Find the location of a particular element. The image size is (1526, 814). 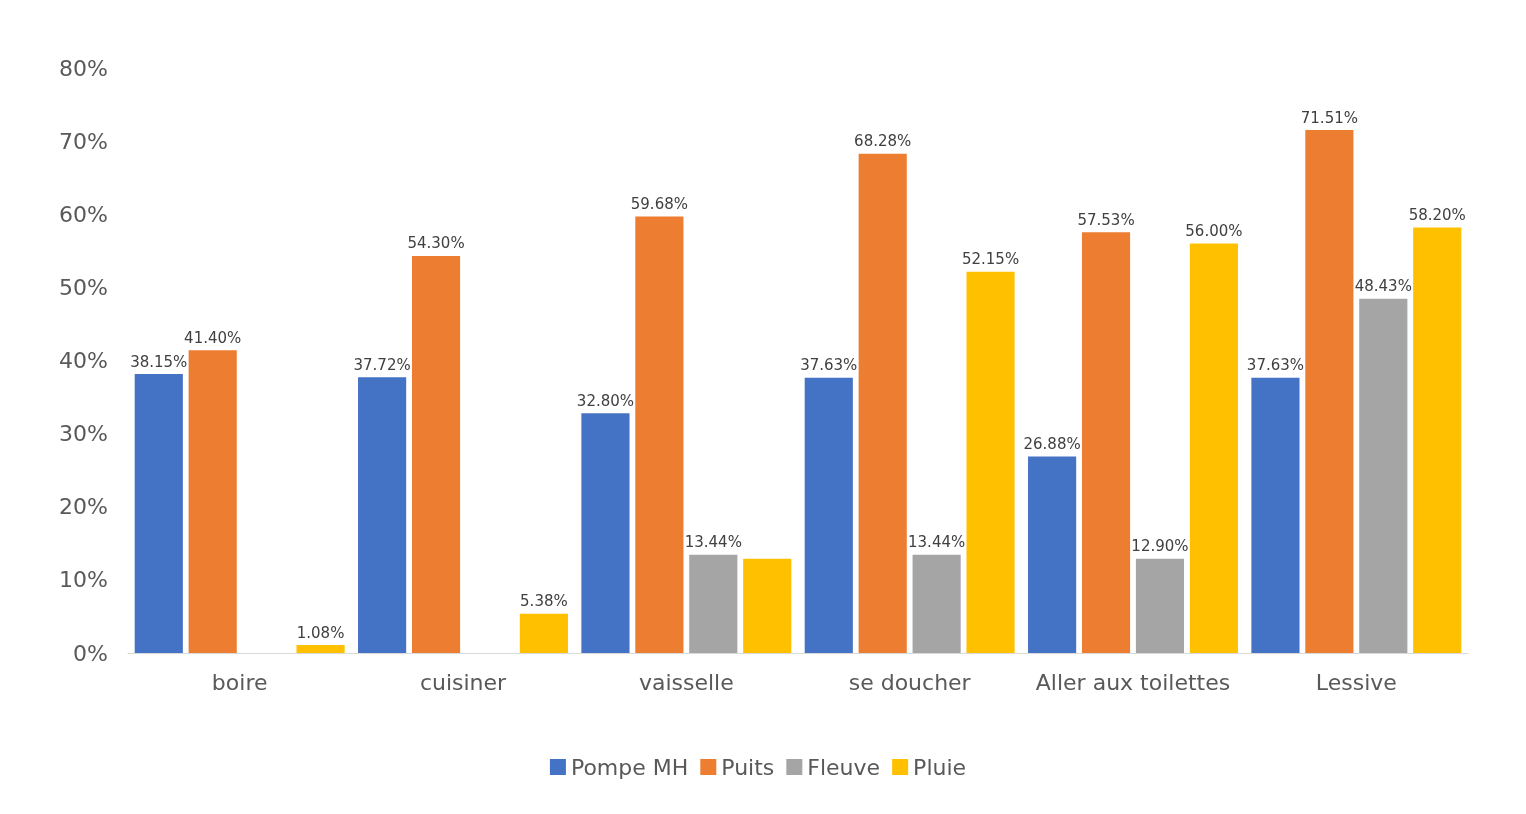

data-label: 71.51% is located at coordinates (1329, 117).